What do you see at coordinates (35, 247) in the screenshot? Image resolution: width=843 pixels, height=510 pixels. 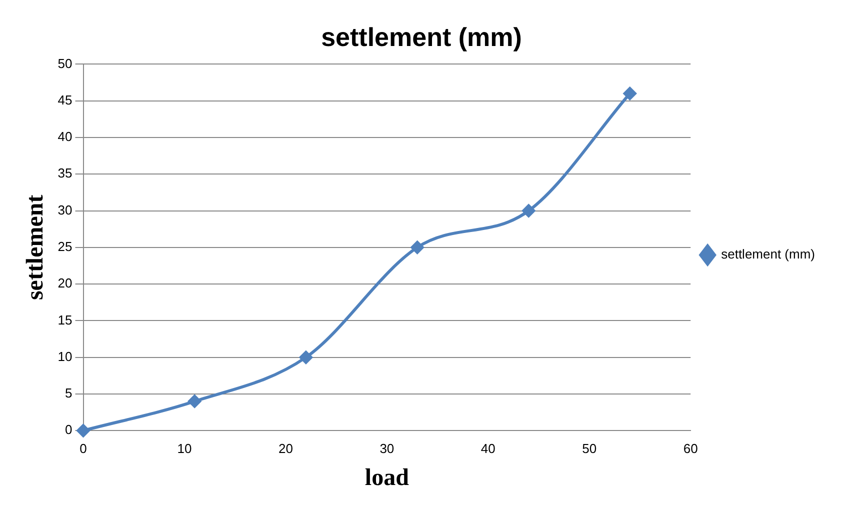 I see `y-axis-title: settlement` at bounding box center [35, 247].